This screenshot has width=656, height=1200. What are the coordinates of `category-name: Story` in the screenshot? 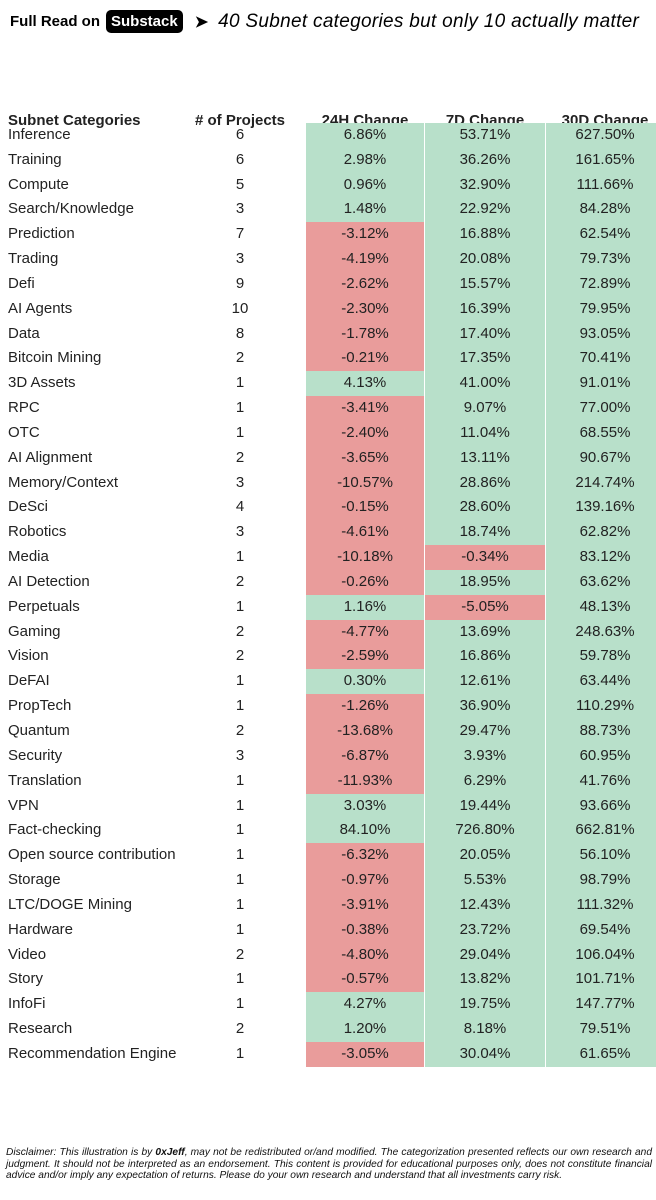 It's located at (26, 979).